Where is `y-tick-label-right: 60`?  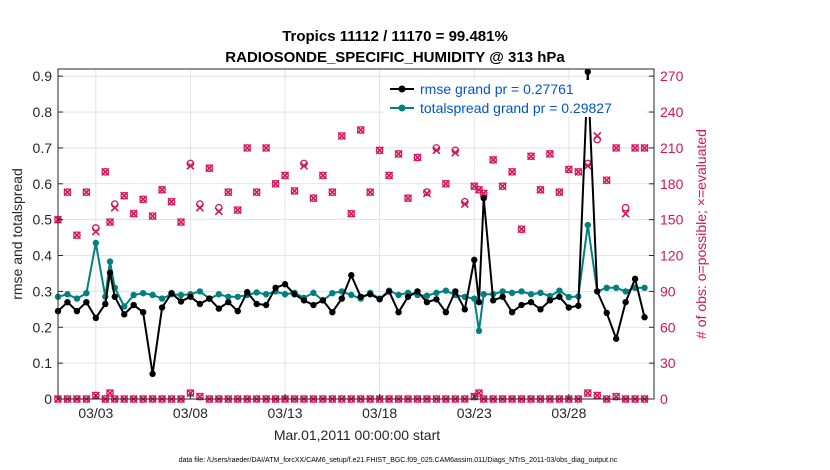
y-tick-label-right: 60 is located at coordinates (668, 327).